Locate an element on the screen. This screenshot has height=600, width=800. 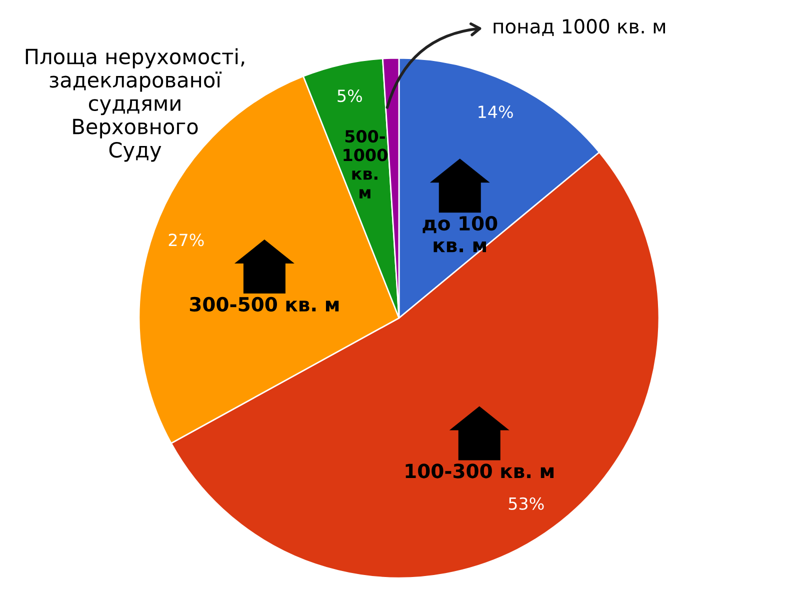
slice-label: 100-300 кв. м is located at coordinates (480, 471).